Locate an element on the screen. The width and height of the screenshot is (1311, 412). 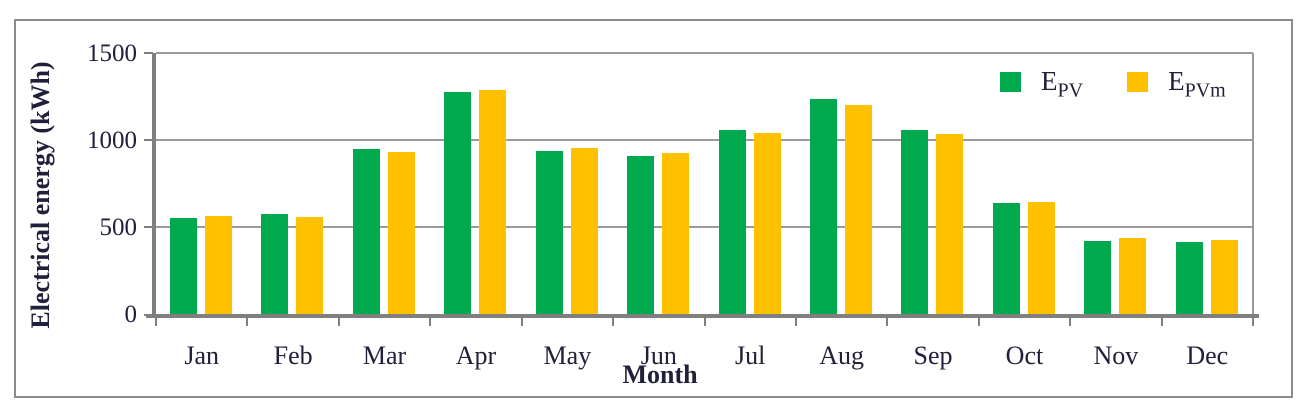
bar-sep-pv is located at coordinates (915, 221).